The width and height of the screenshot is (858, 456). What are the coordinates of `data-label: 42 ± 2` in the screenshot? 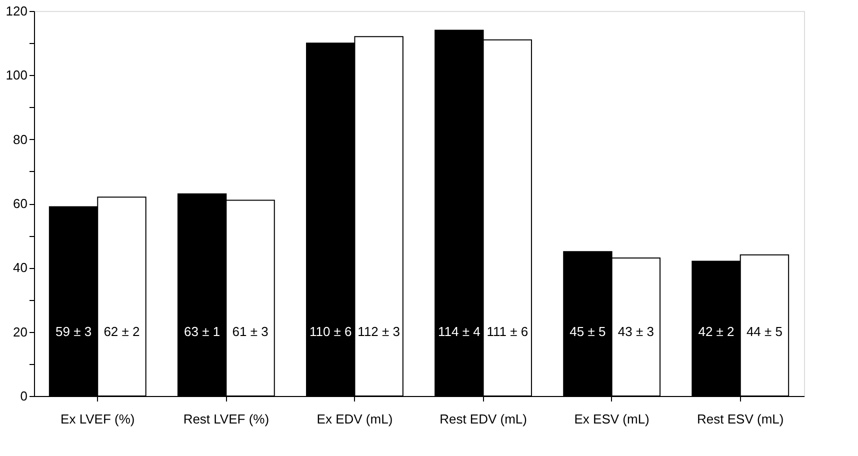 It's located at (716, 331).